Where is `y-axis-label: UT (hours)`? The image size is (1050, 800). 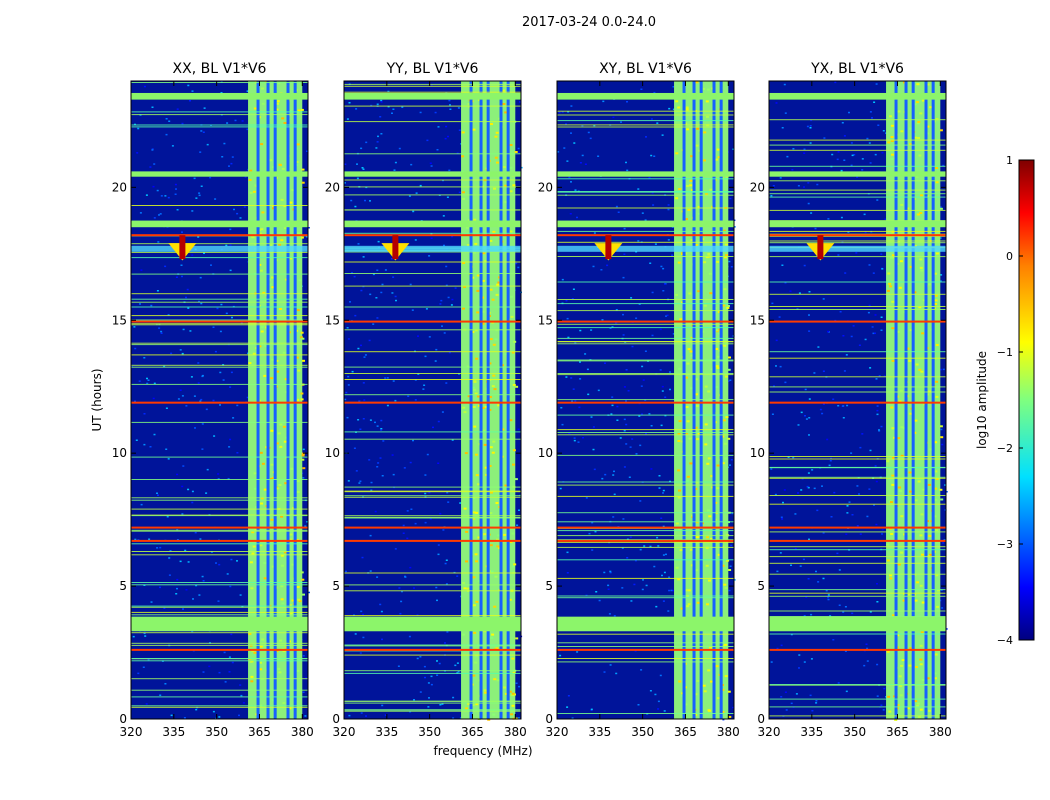 y-axis-label: UT (hours) is located at coordinates (97, 399).